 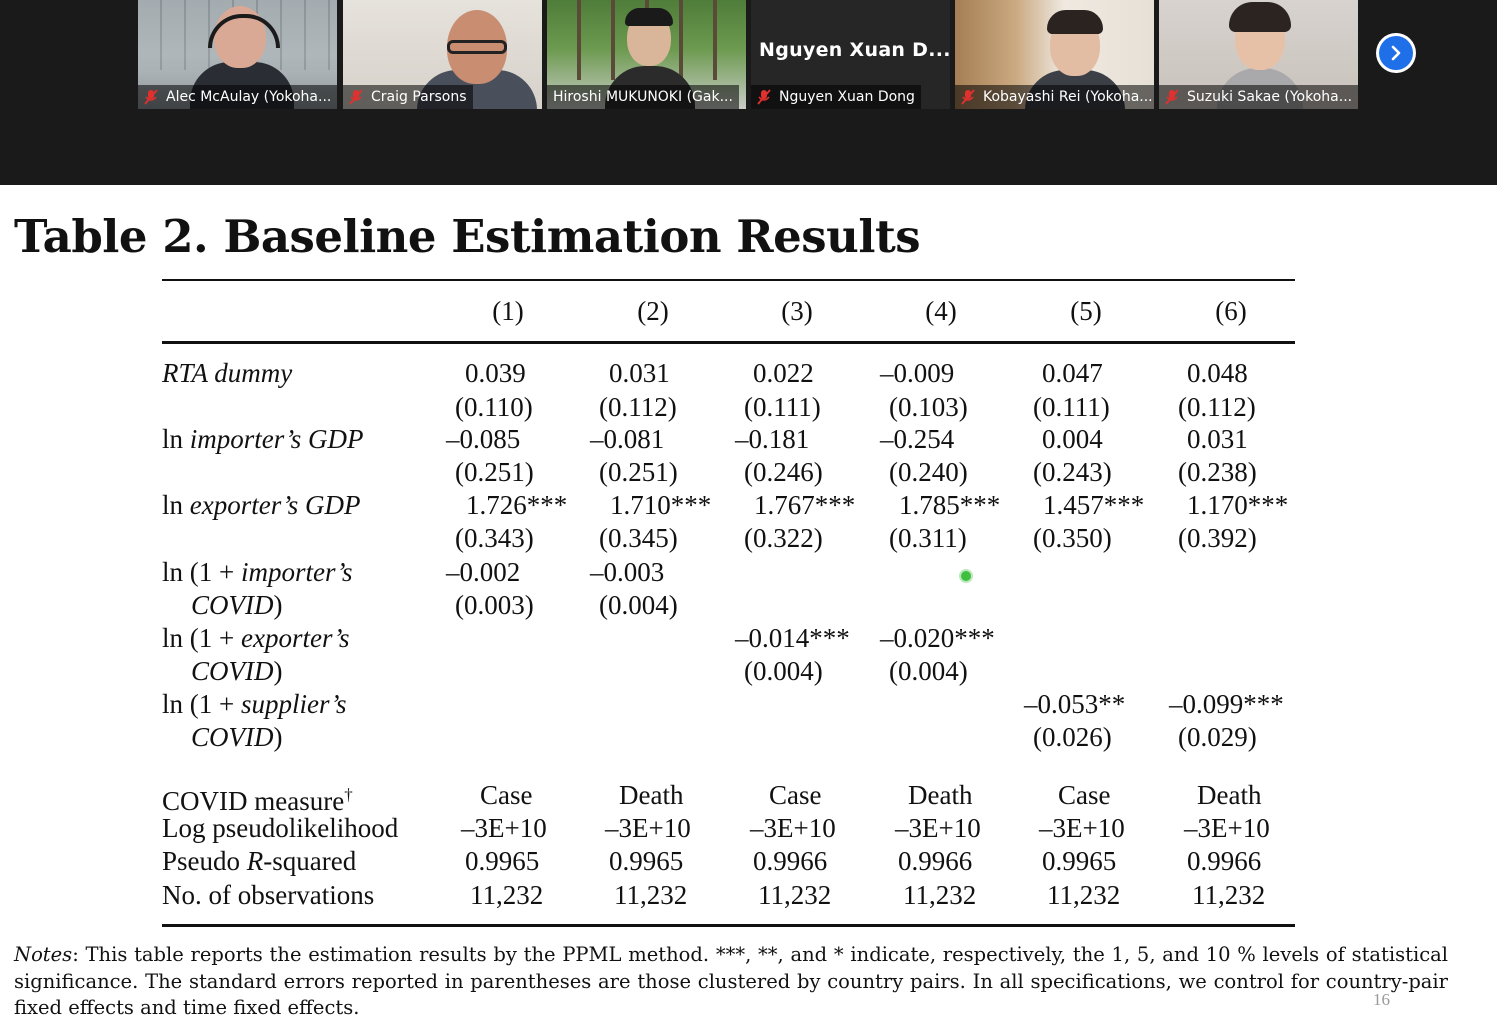 What do you see at coordinates (928, 472) in the screenshot?
I see `table-cell: (0.240)` at bounding box center [928, 472].